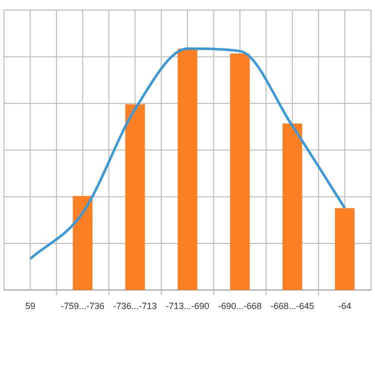 The width and height of the screenshot is (375, 375). I want to click on x-tick-label: -690...-668, so click(240, 306).